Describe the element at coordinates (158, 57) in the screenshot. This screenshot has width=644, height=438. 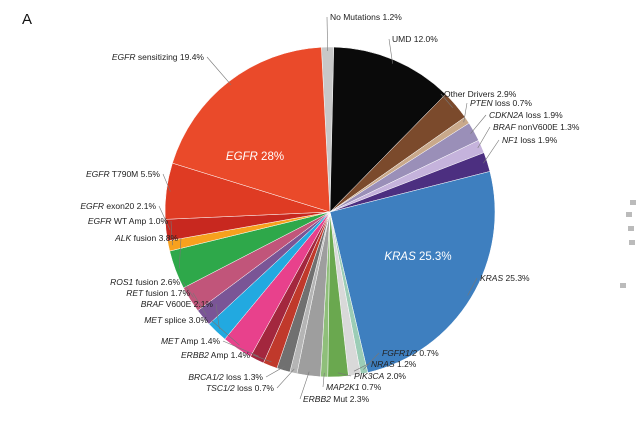
I see `slice-label: EGFR sensitizing 19.4%` at that location.